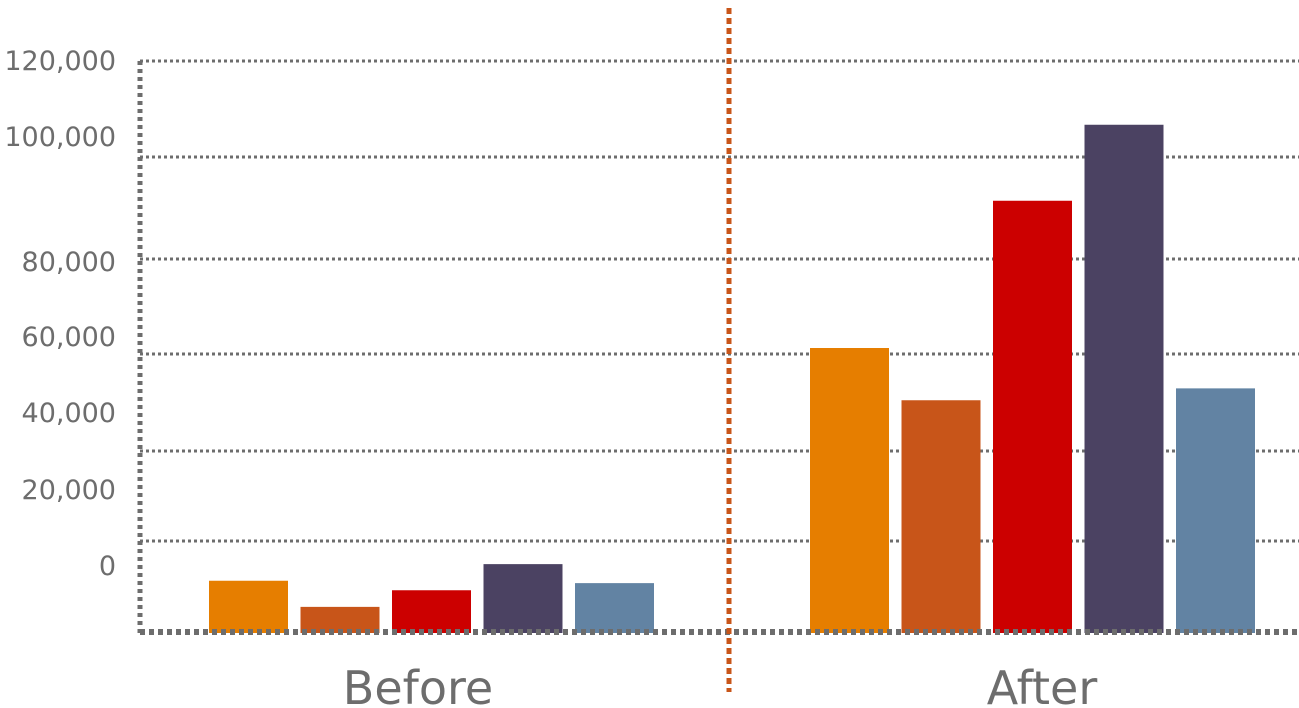 This screenshot has width=1299, height=708. I want to click on y-tick-label: 120,000, so click(60, 61).